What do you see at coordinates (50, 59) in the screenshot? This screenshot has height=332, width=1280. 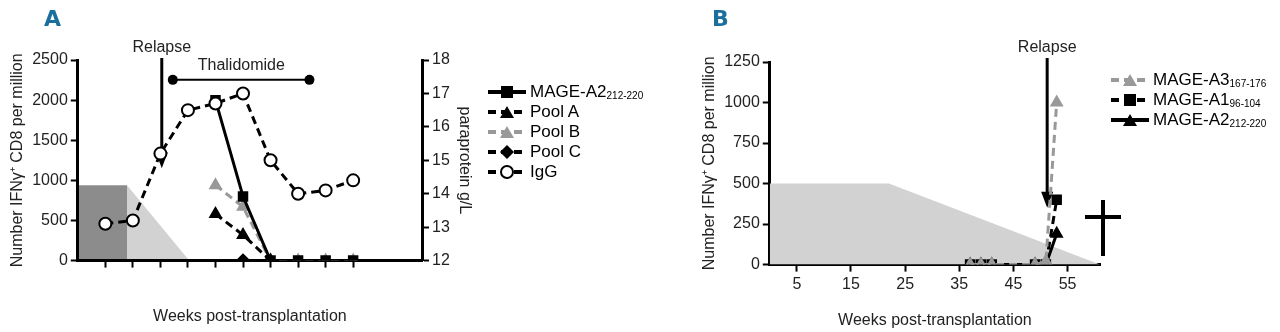 I see `y-tick-label: 2500` at bounding box center [50, 59].